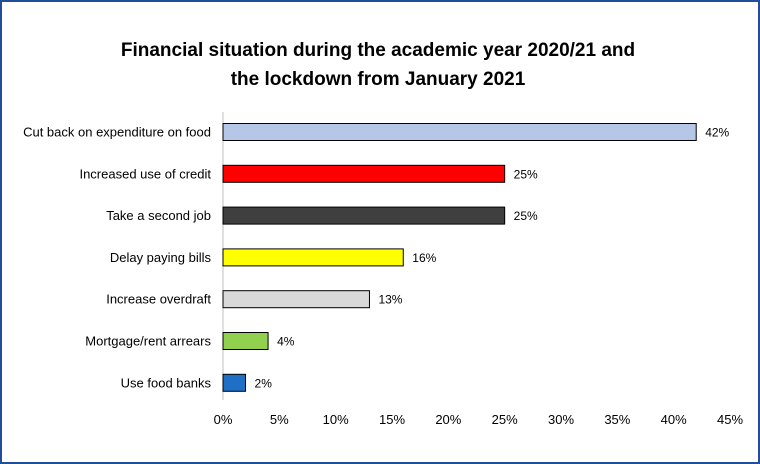  What do you see at coordinates (378, 79) in the screenshot?
I see `chart-title-line-2: the lockdown from January 2021` at bounding box center [378, 79].